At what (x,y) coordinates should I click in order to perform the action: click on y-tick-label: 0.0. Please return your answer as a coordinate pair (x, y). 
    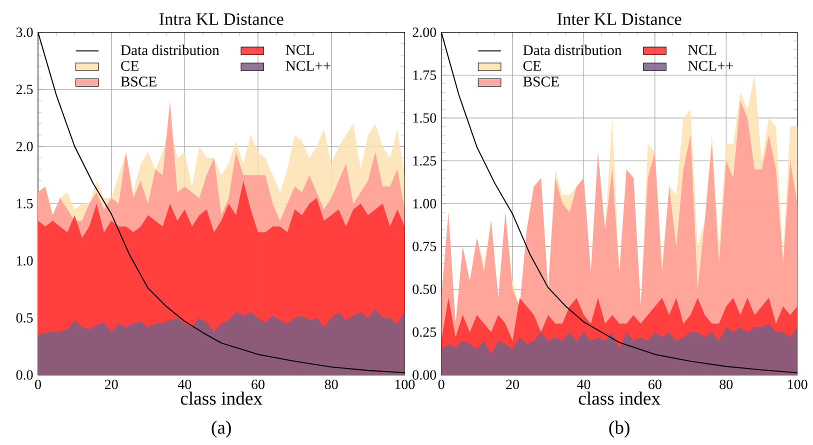
    Looking at the image, I should click on (24, 375).